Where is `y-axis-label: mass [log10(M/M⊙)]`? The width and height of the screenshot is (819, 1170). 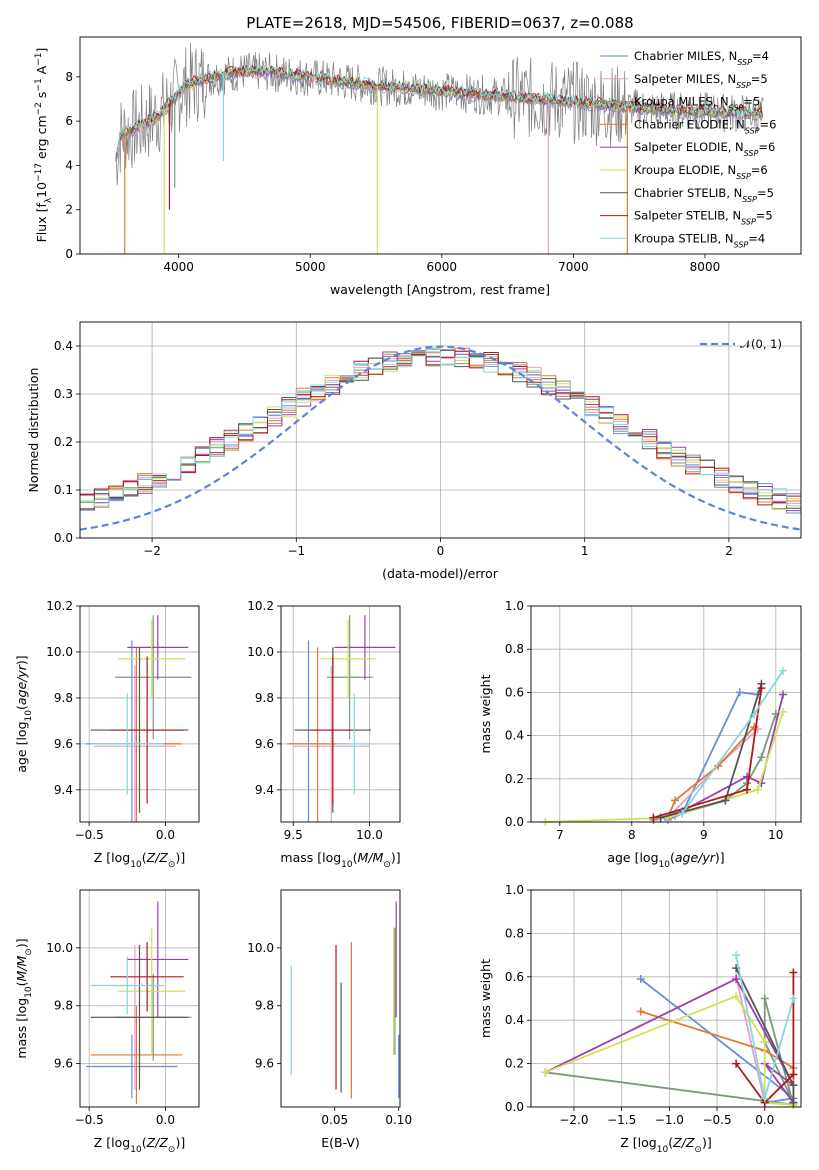 y-axis-label: mass [log10(M/M⊙)] is located at coordinates (24, 998).